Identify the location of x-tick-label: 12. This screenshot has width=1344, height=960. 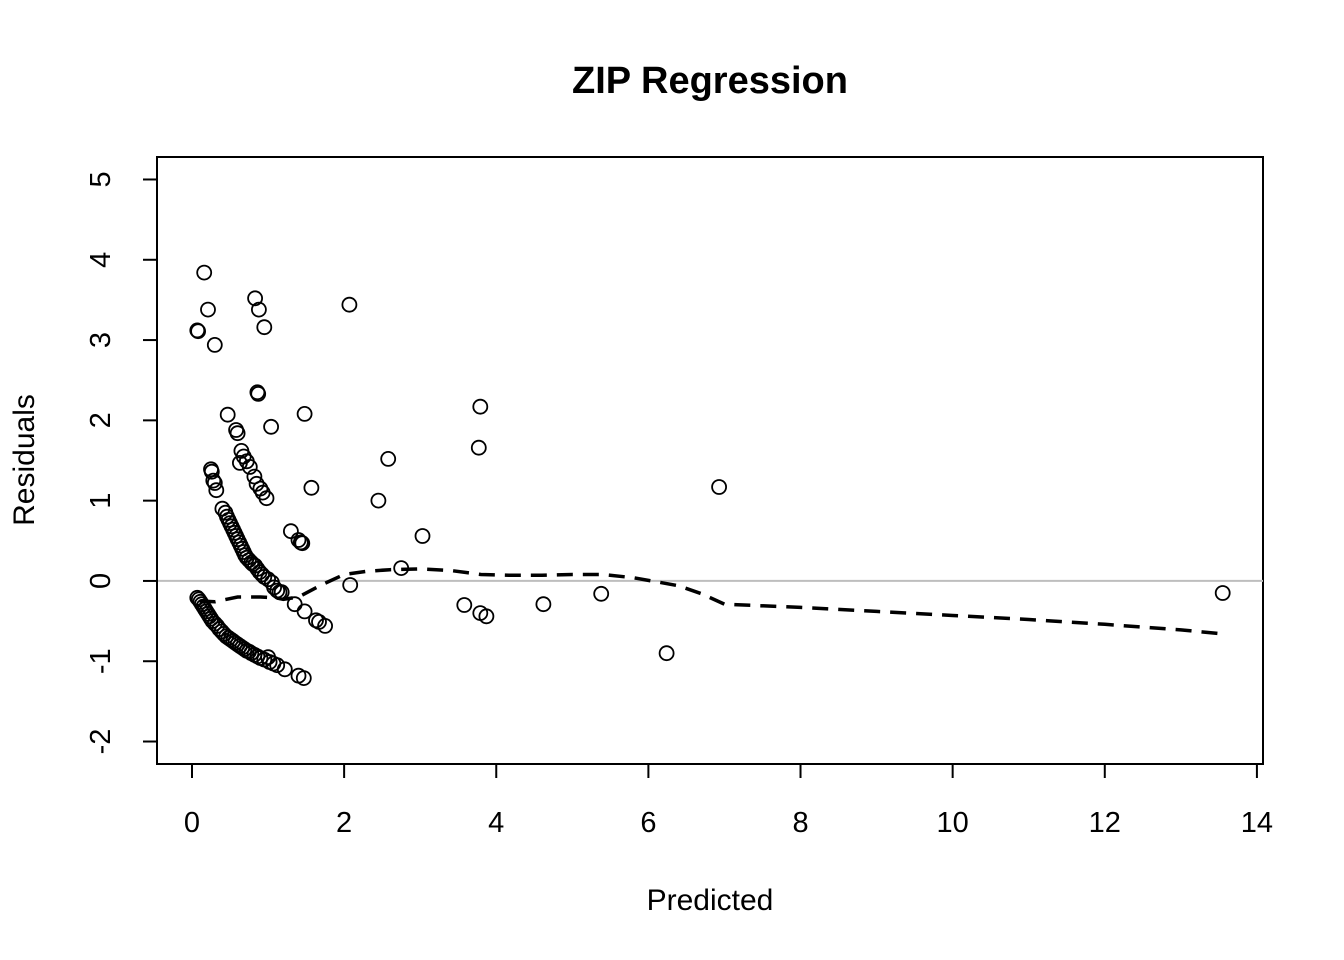
(1105, 823).